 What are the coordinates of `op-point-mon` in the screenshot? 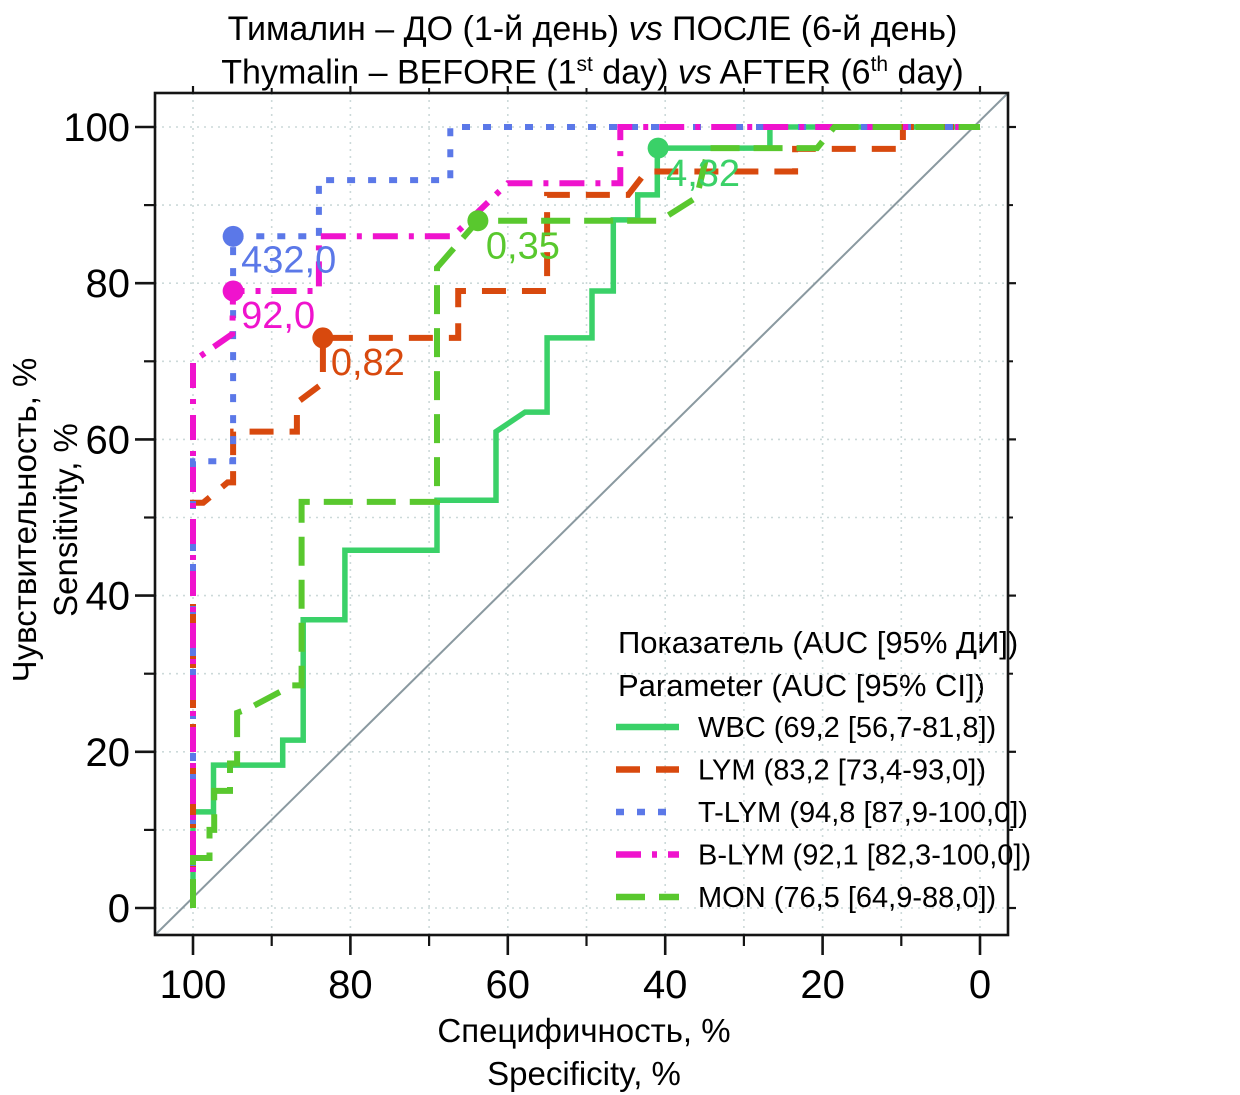 It's located at (478, 221).